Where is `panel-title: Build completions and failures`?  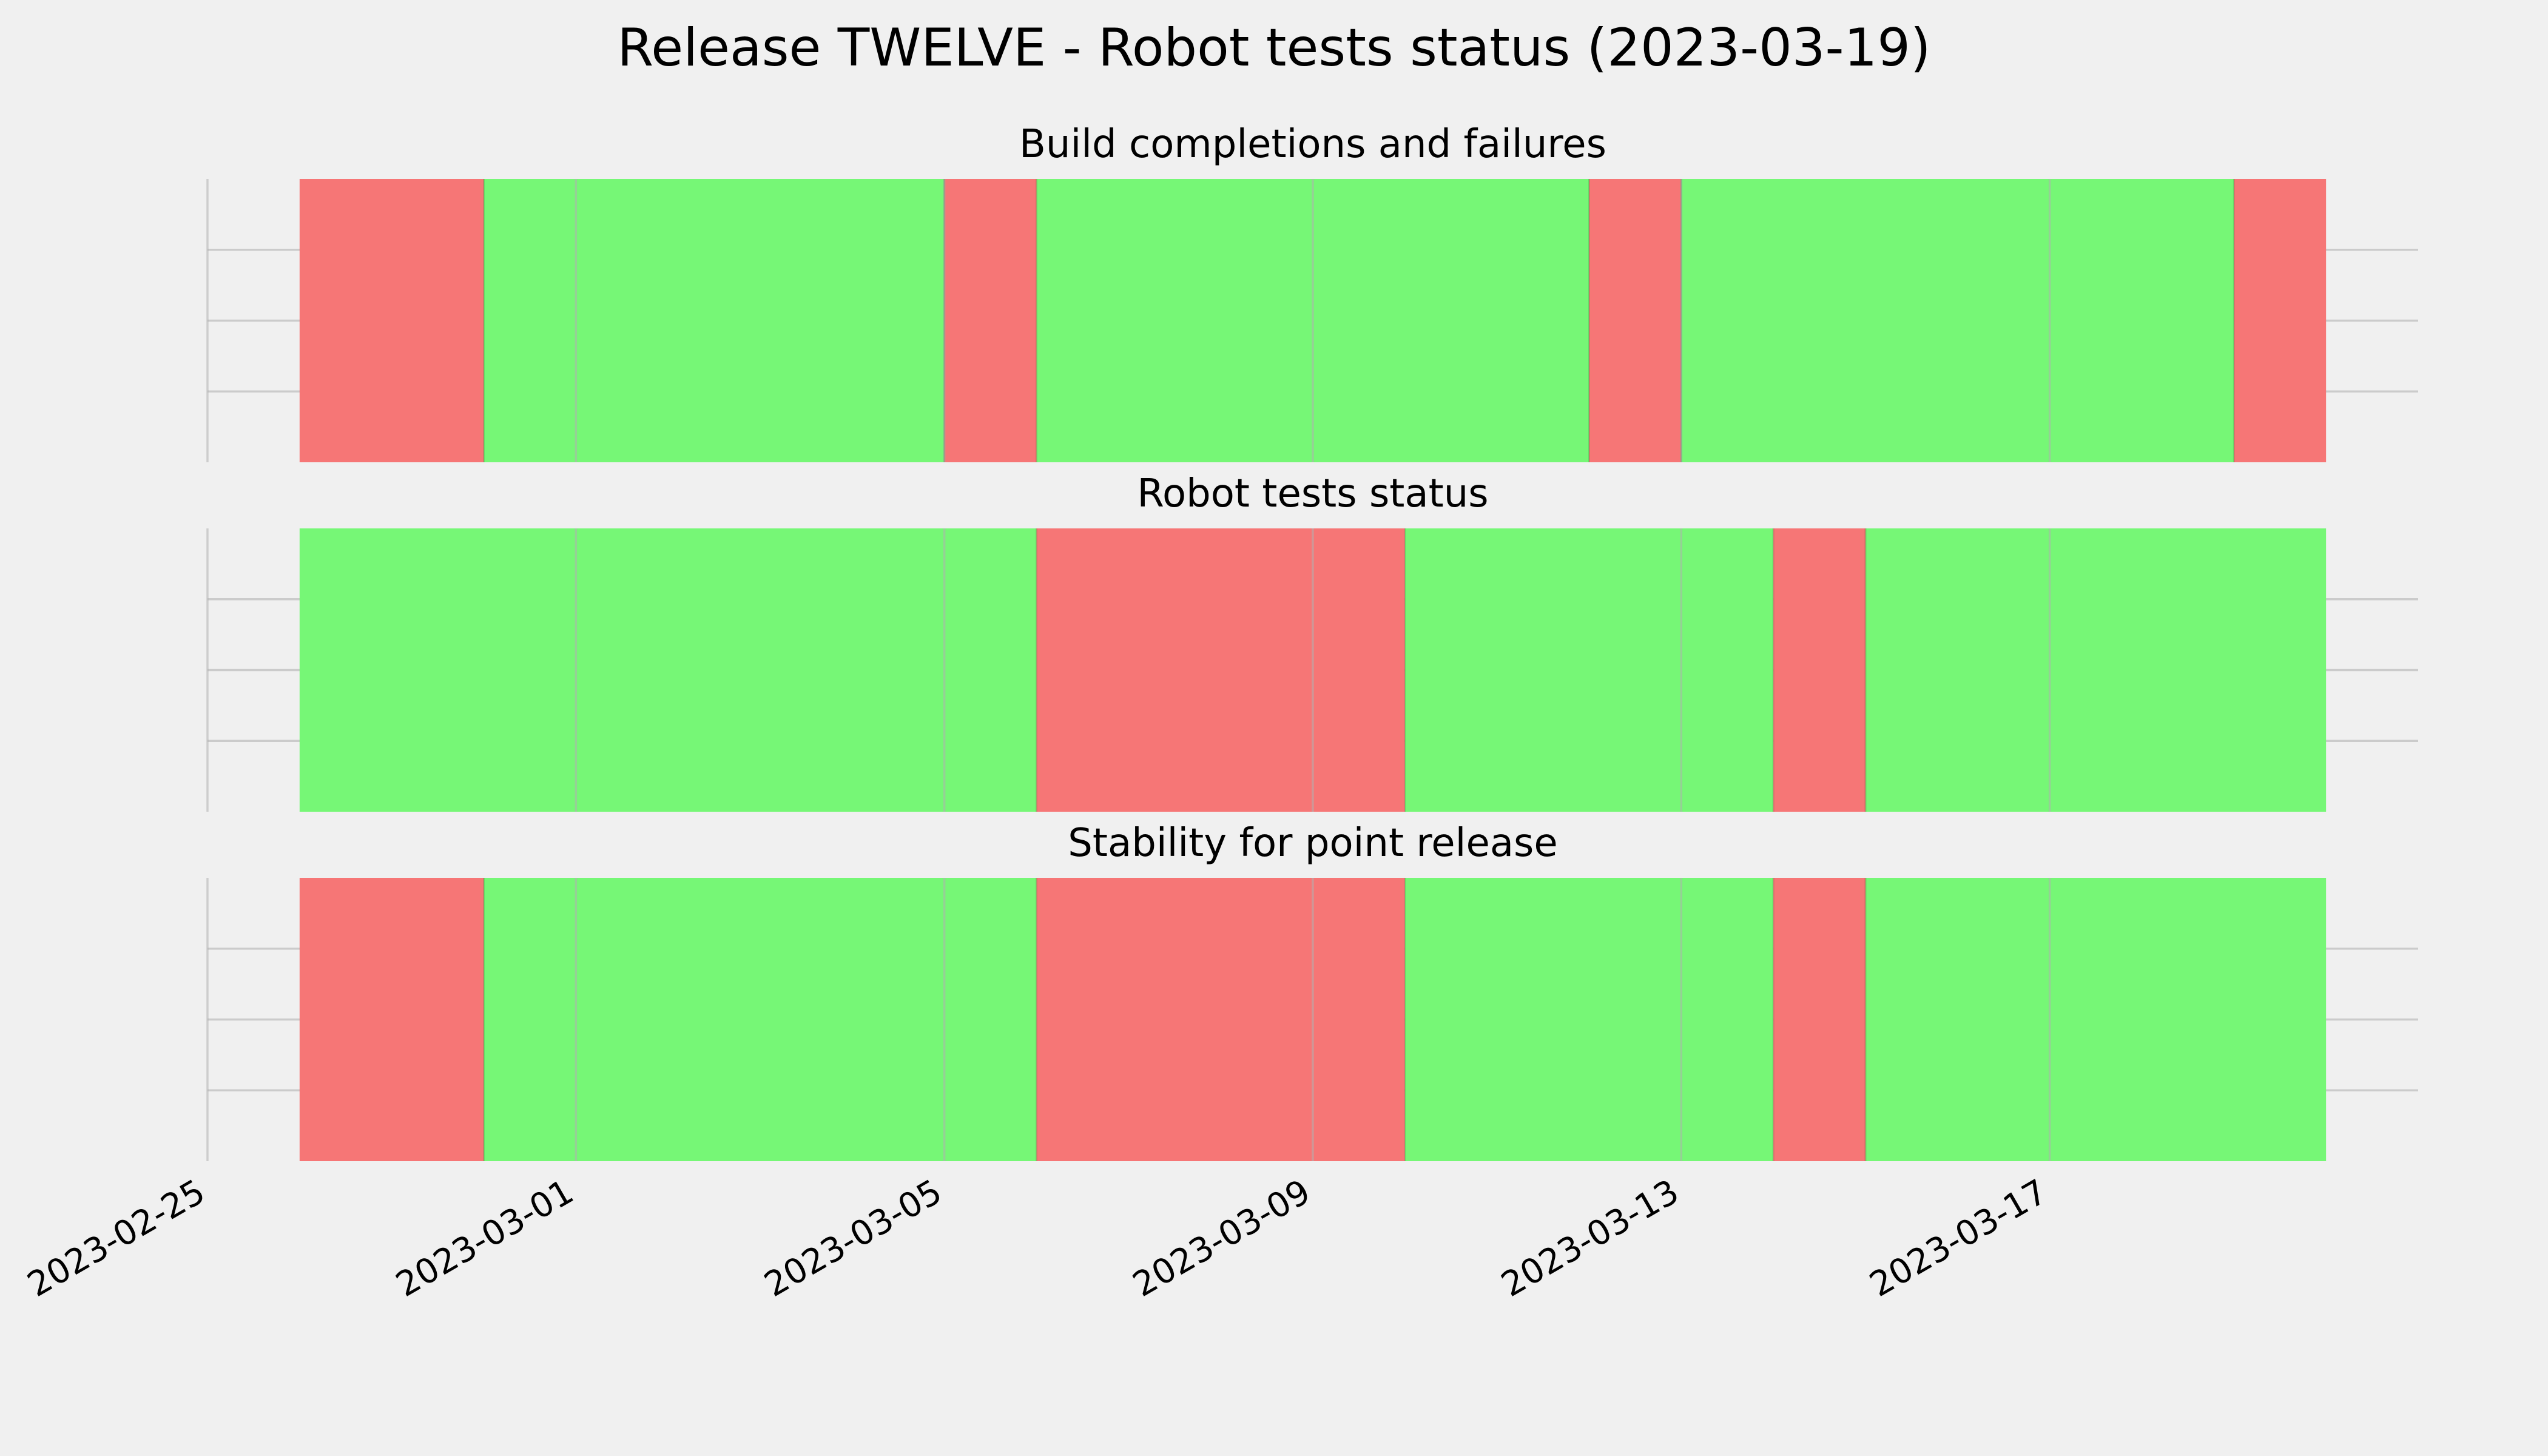
panel-title: Build completions and failures is located at coordinates (1312, 144).